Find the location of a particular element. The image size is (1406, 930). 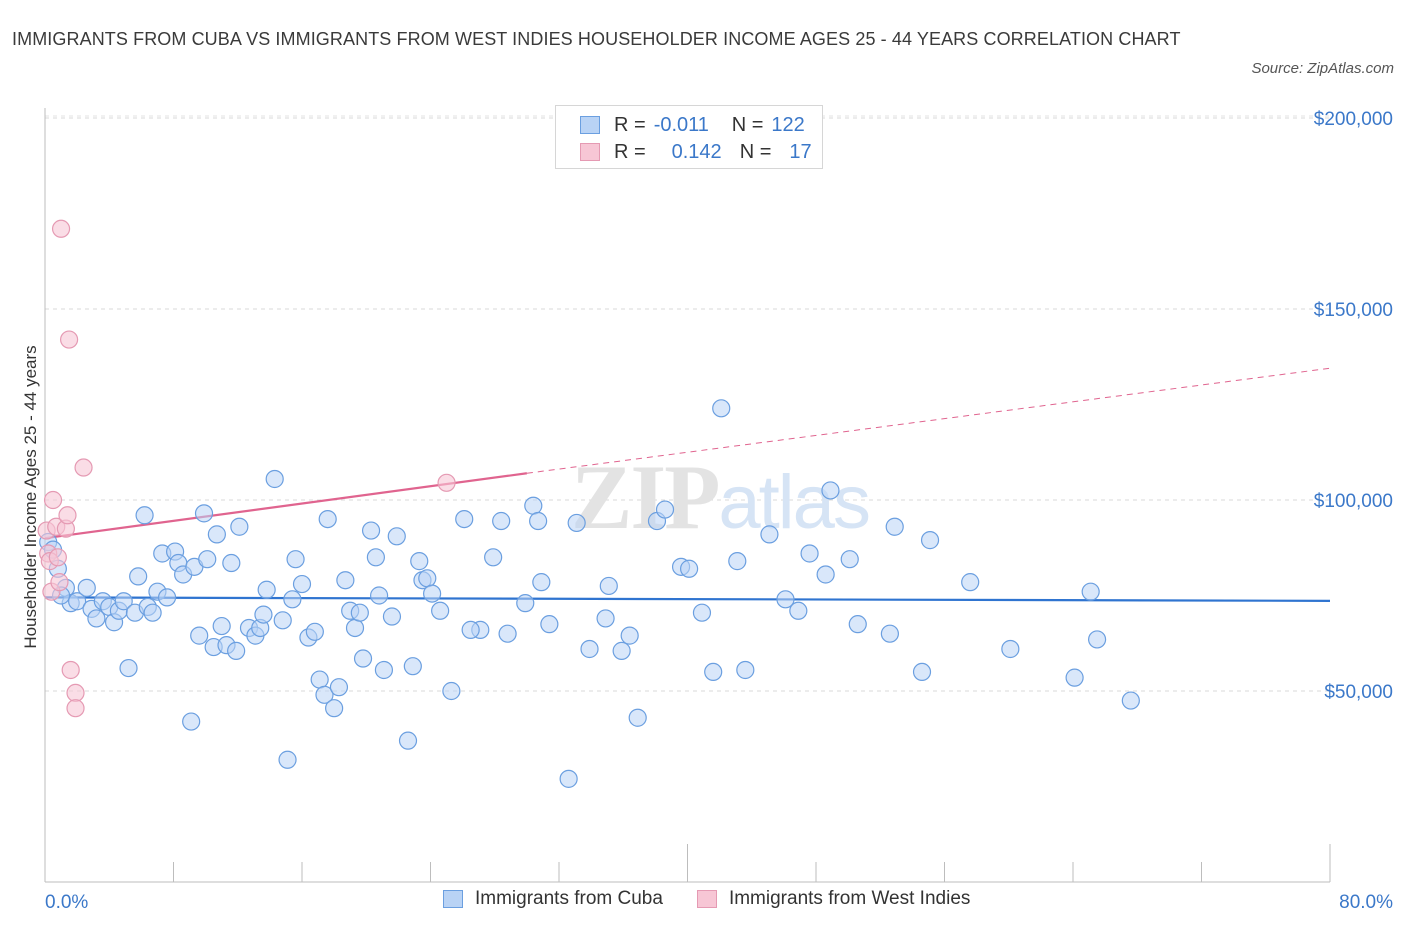

y-tick-labels: $50,000 $100,000 $150,000 $200,000 is located at coordinates (1353, 406).